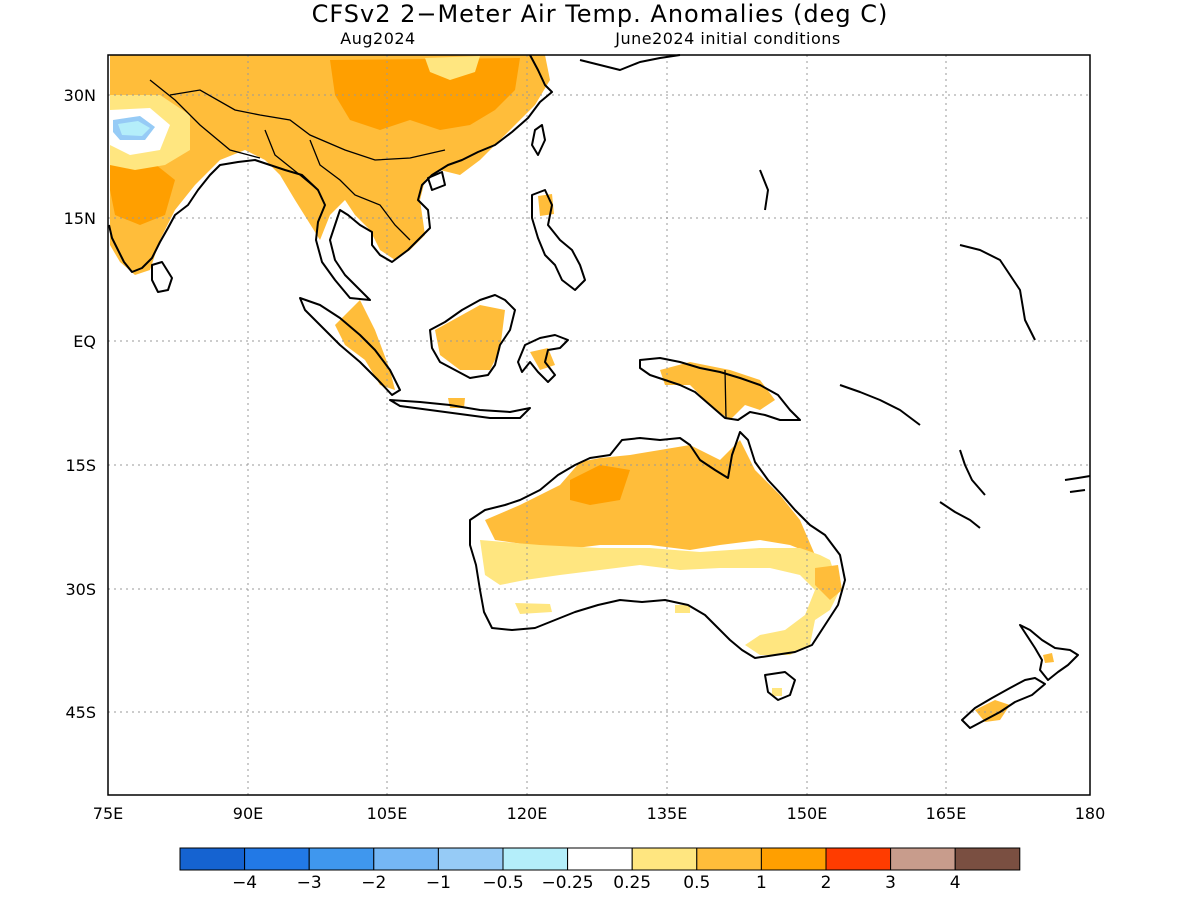 This screenshot has height=900, width=1200. Describe the element at coordinates (373, 883) in the screenshot. I see `colorbar-label: −2` at that location.